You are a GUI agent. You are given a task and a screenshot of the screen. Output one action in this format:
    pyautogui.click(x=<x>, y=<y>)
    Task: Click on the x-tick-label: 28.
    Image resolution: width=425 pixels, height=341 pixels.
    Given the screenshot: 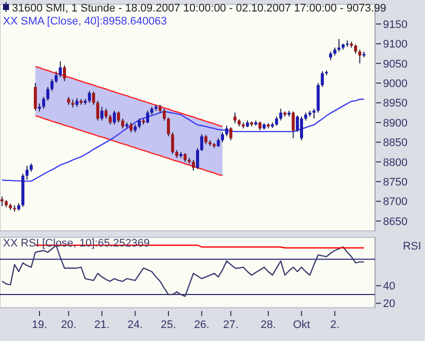 What is the action you would take?
    pyautogui.click(x=268, y=325)
    